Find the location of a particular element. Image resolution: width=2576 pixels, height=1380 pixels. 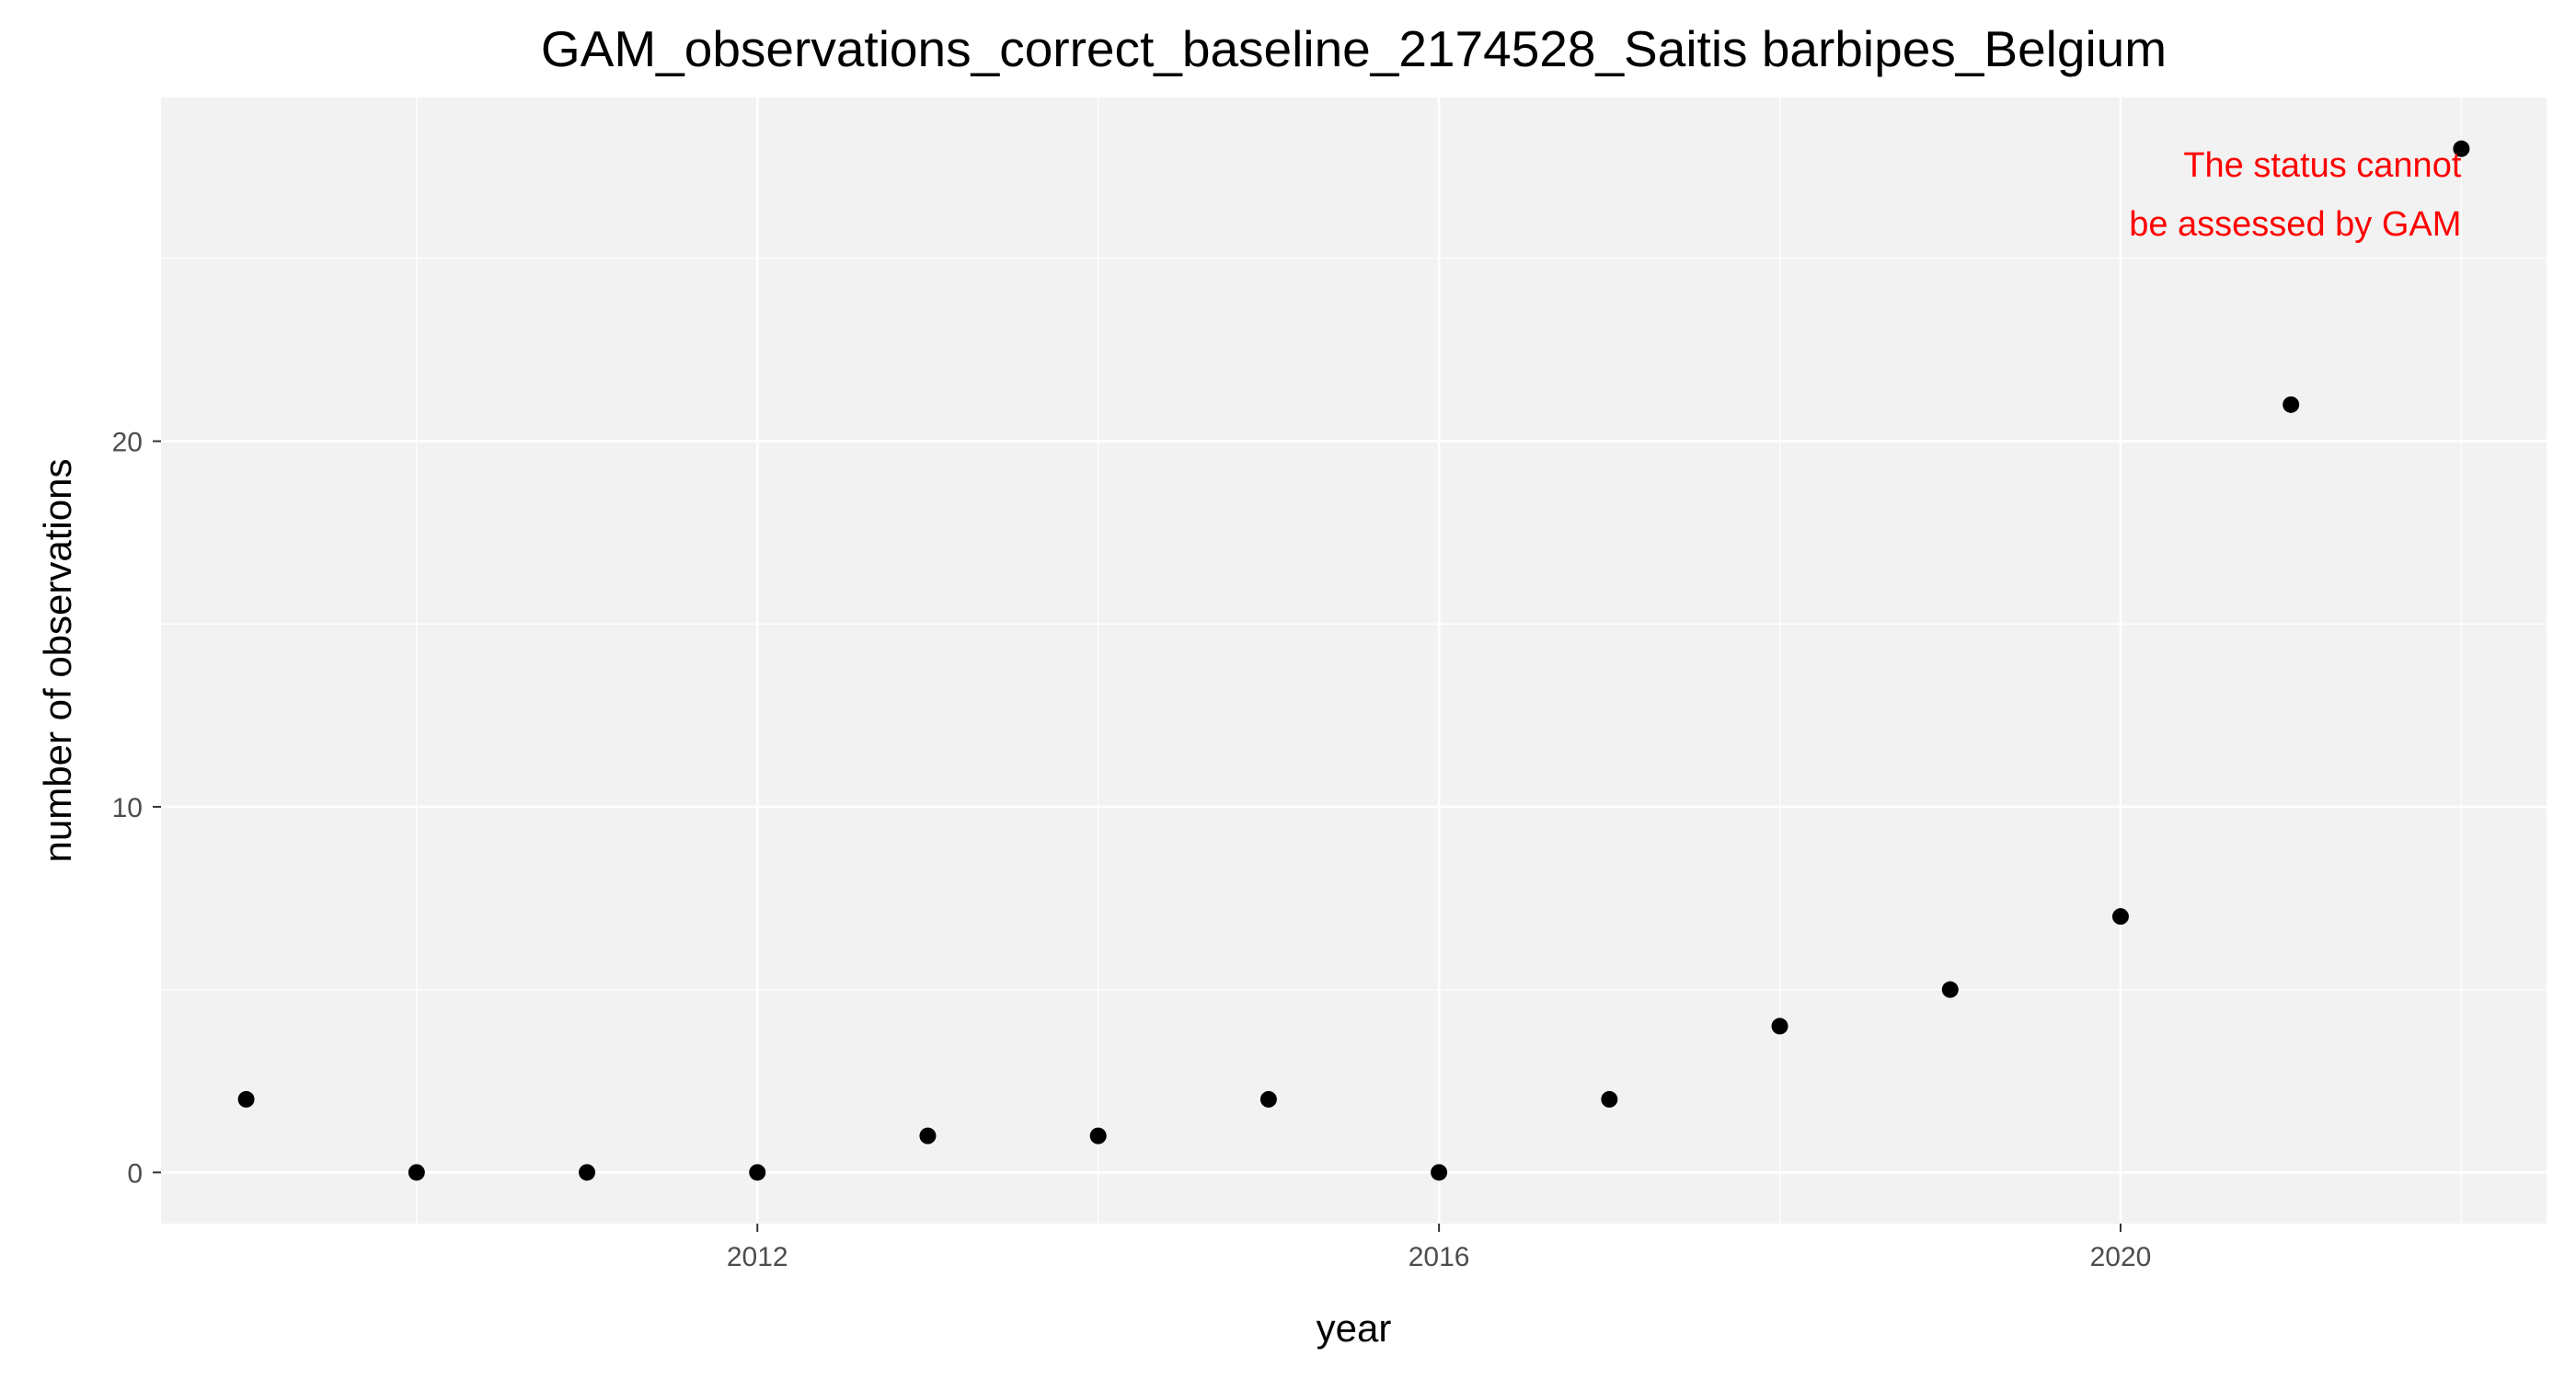

x-tick-label: 2016 is located at coordinates (1439, 1257).